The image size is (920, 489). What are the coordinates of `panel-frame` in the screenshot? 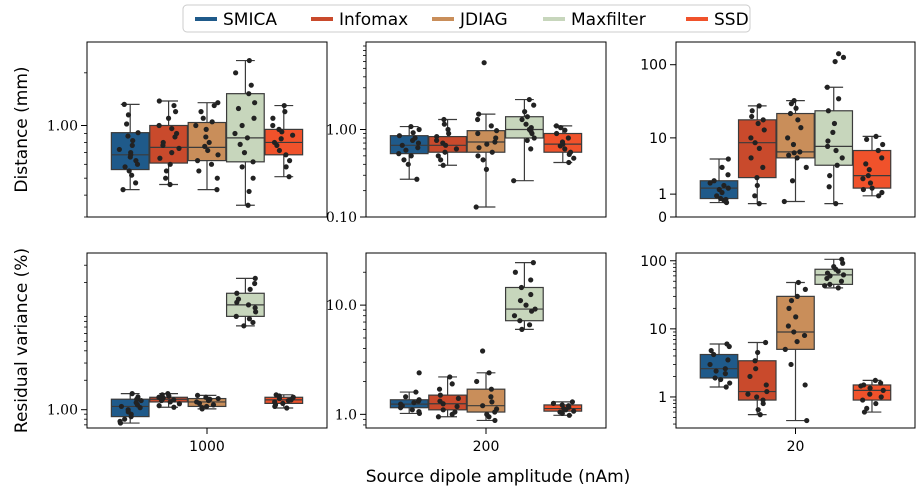 It's located at (795, 129).